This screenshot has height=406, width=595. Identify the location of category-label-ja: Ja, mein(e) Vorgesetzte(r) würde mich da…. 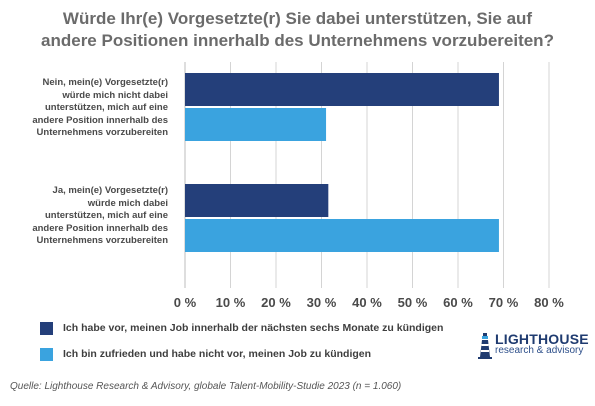
(88, 216).